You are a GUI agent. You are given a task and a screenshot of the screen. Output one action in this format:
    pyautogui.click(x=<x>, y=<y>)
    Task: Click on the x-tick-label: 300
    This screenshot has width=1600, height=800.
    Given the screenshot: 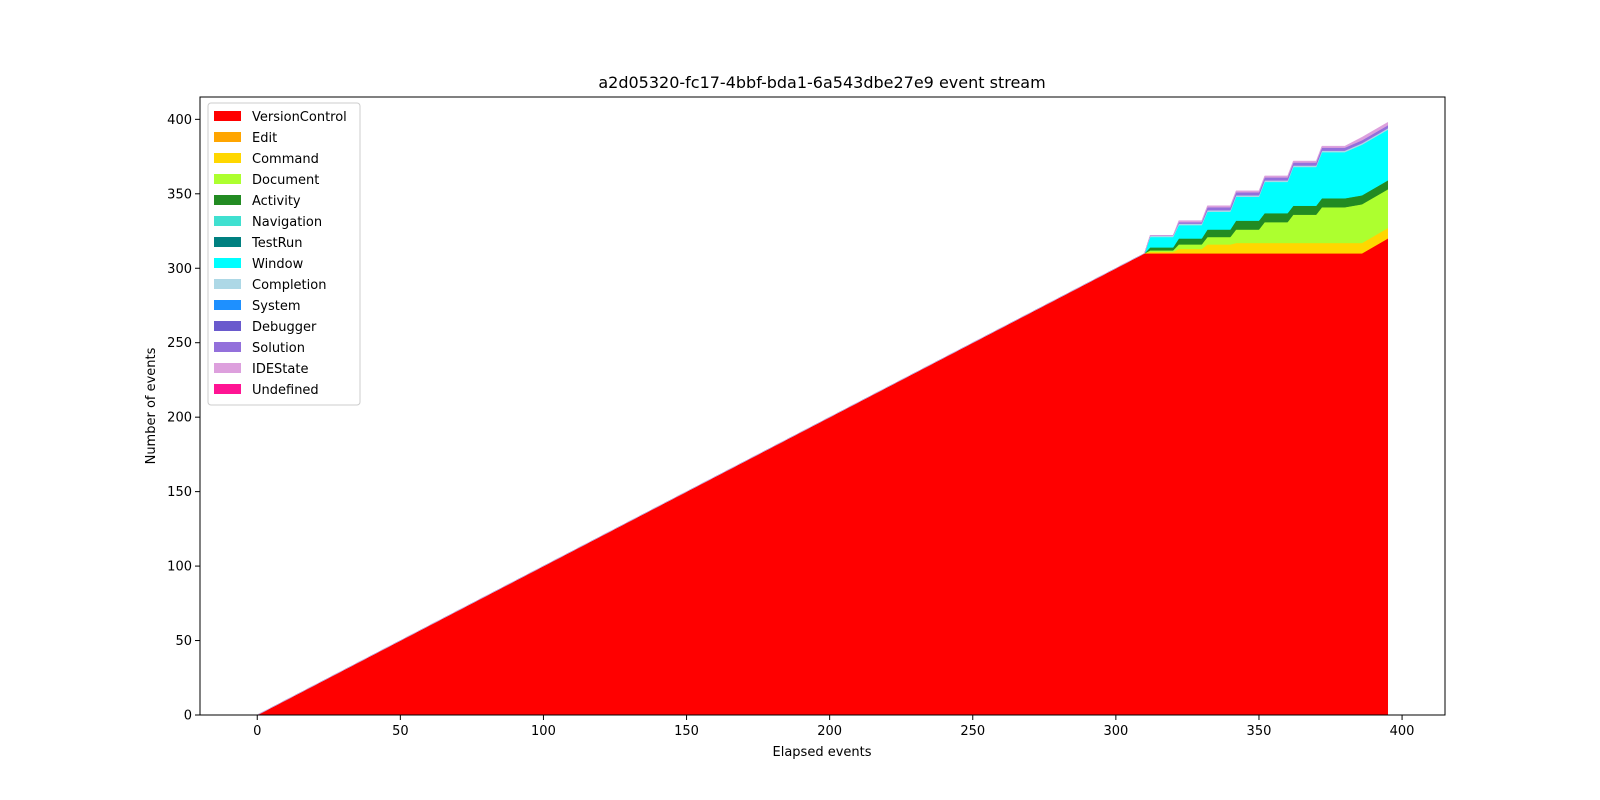 What is the action you would take?
    pyautogui.click(x=1115, y=731)
    